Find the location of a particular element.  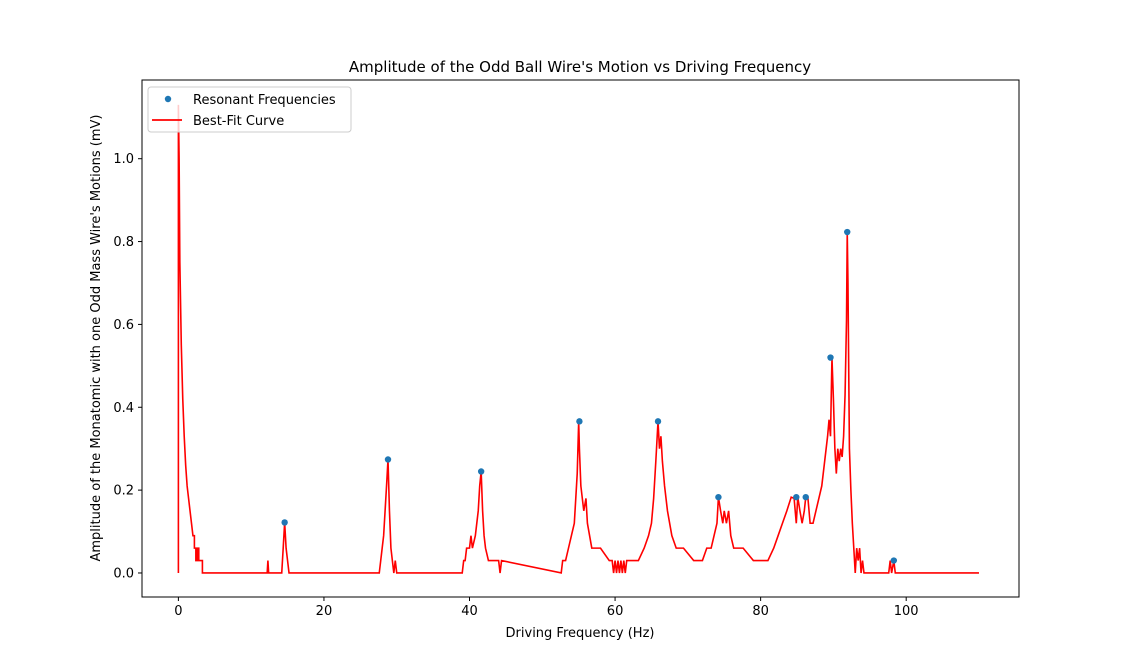

y-tick-label: 0.6 is located at coordinates (123, 325).